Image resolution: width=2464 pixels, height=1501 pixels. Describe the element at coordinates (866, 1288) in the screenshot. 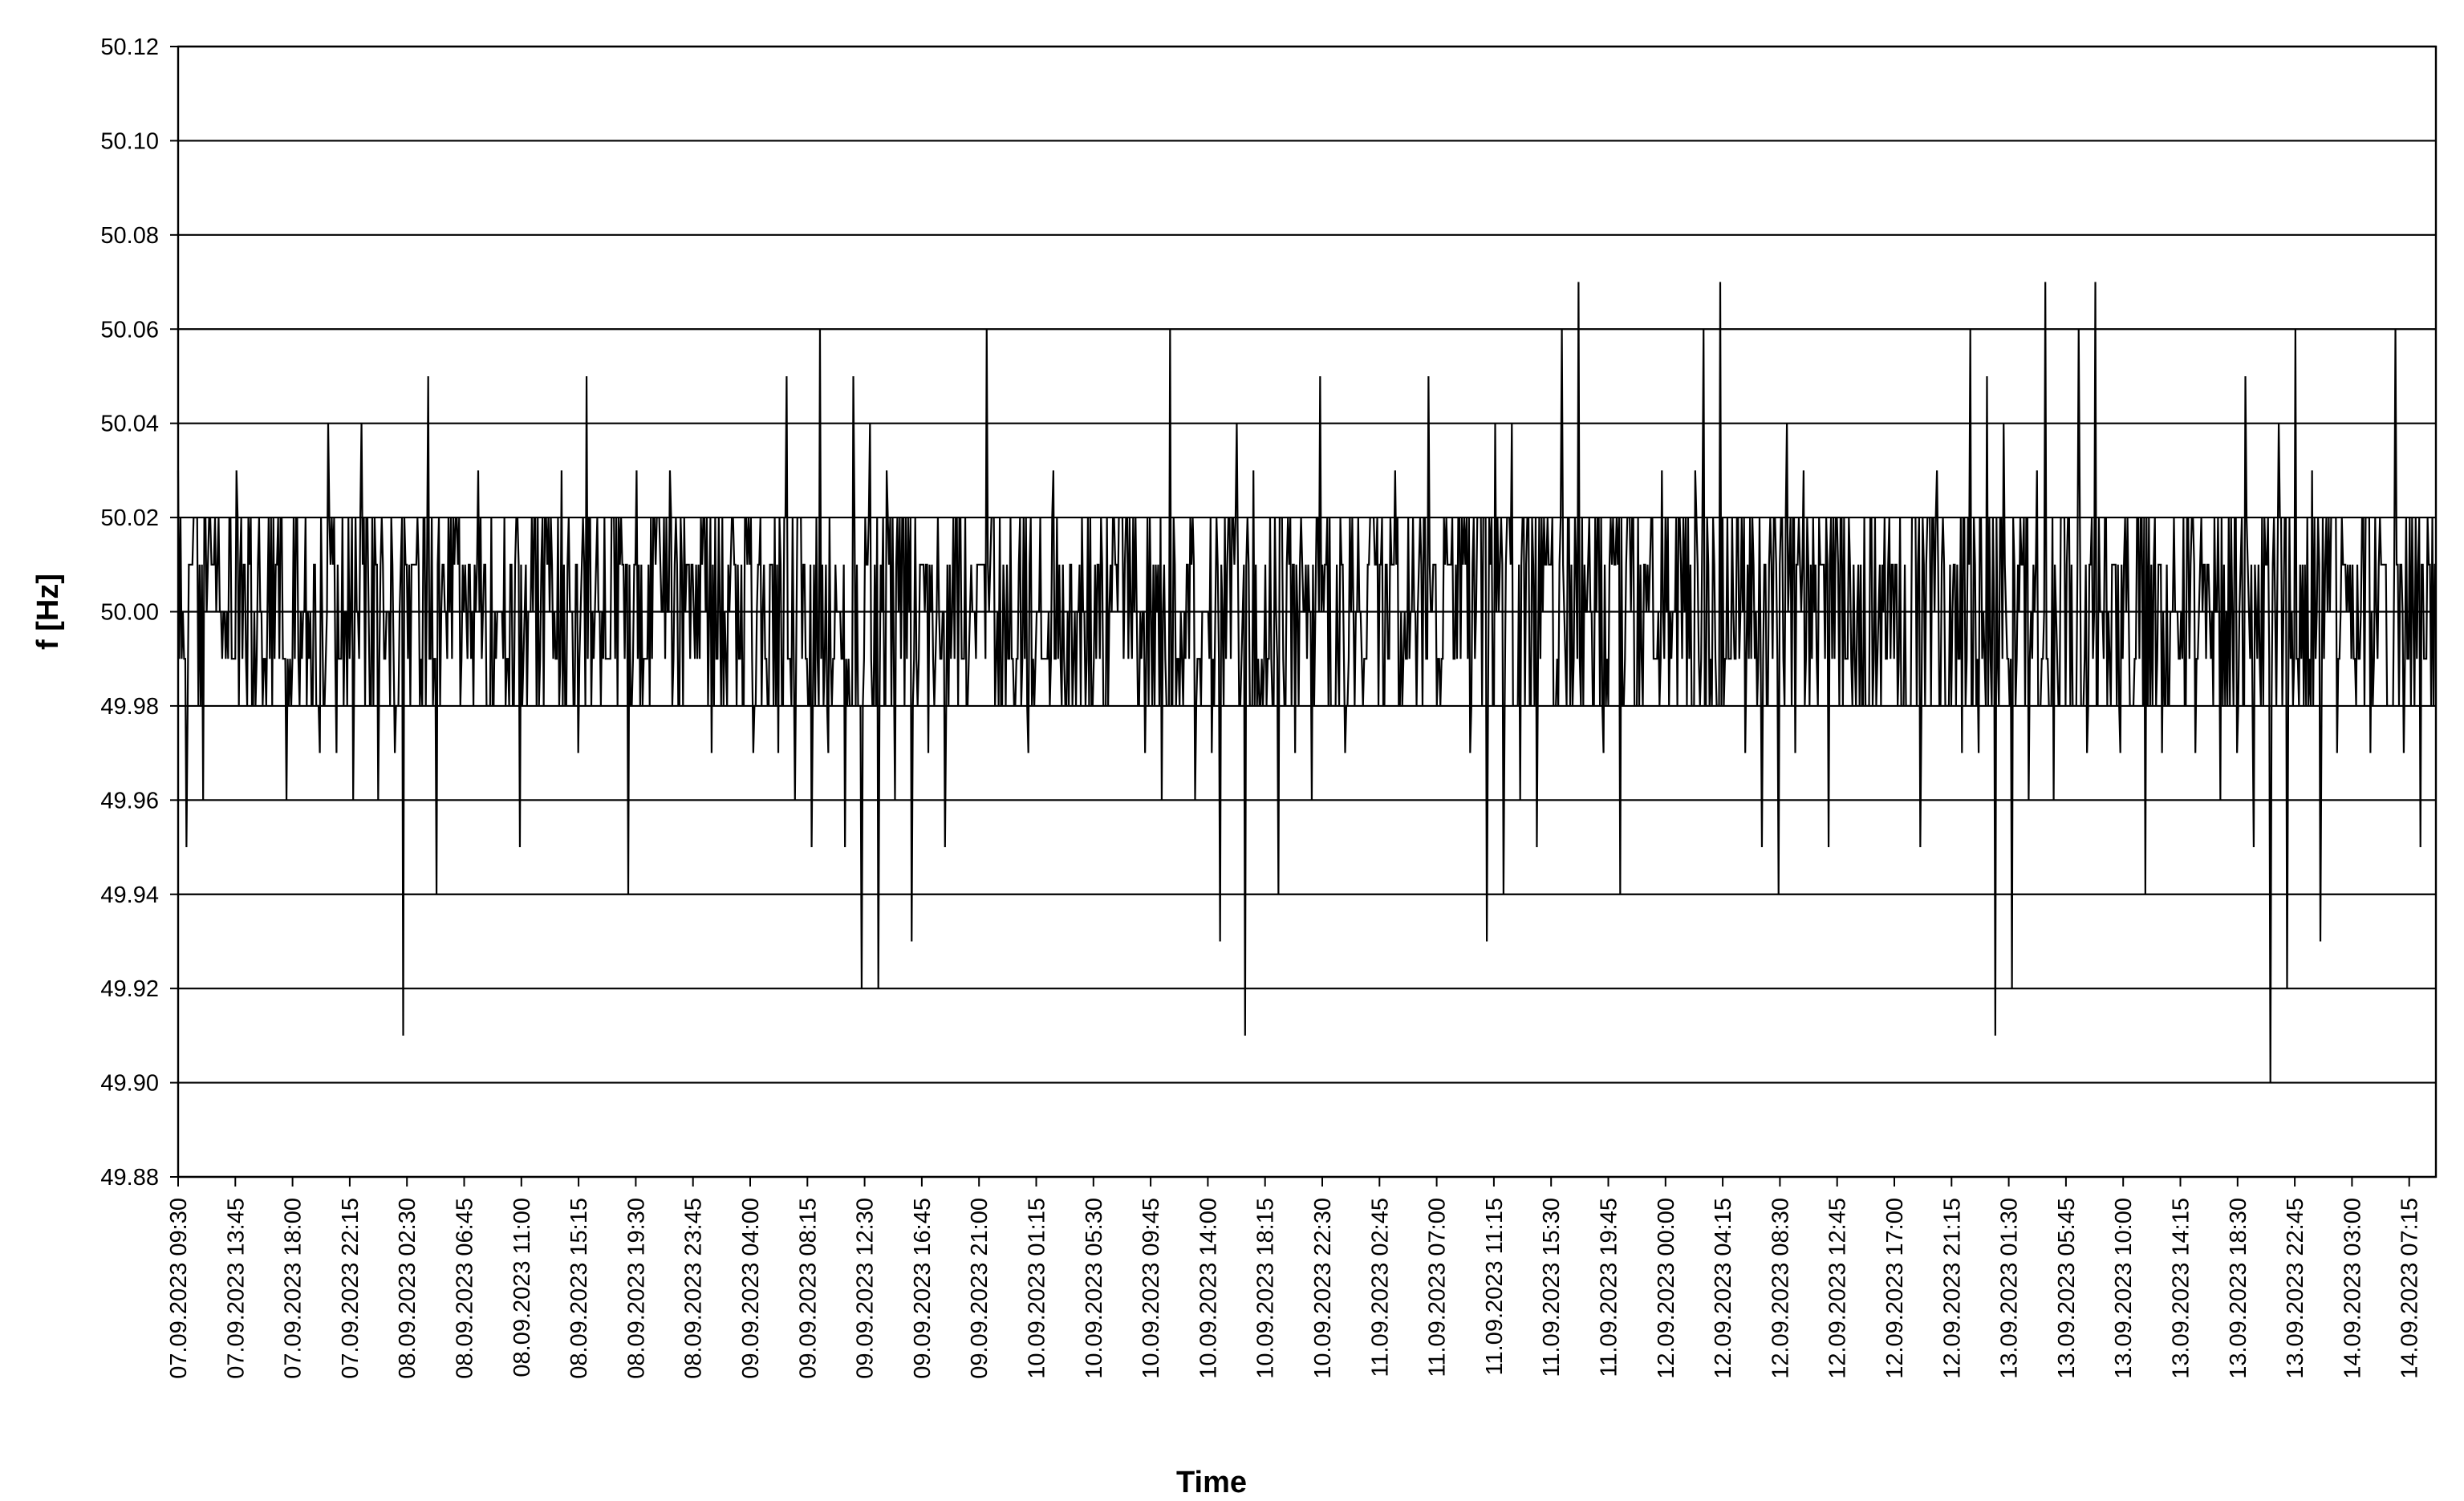

I see `x-tick-label: 09.09.2023 12:30` at that location.